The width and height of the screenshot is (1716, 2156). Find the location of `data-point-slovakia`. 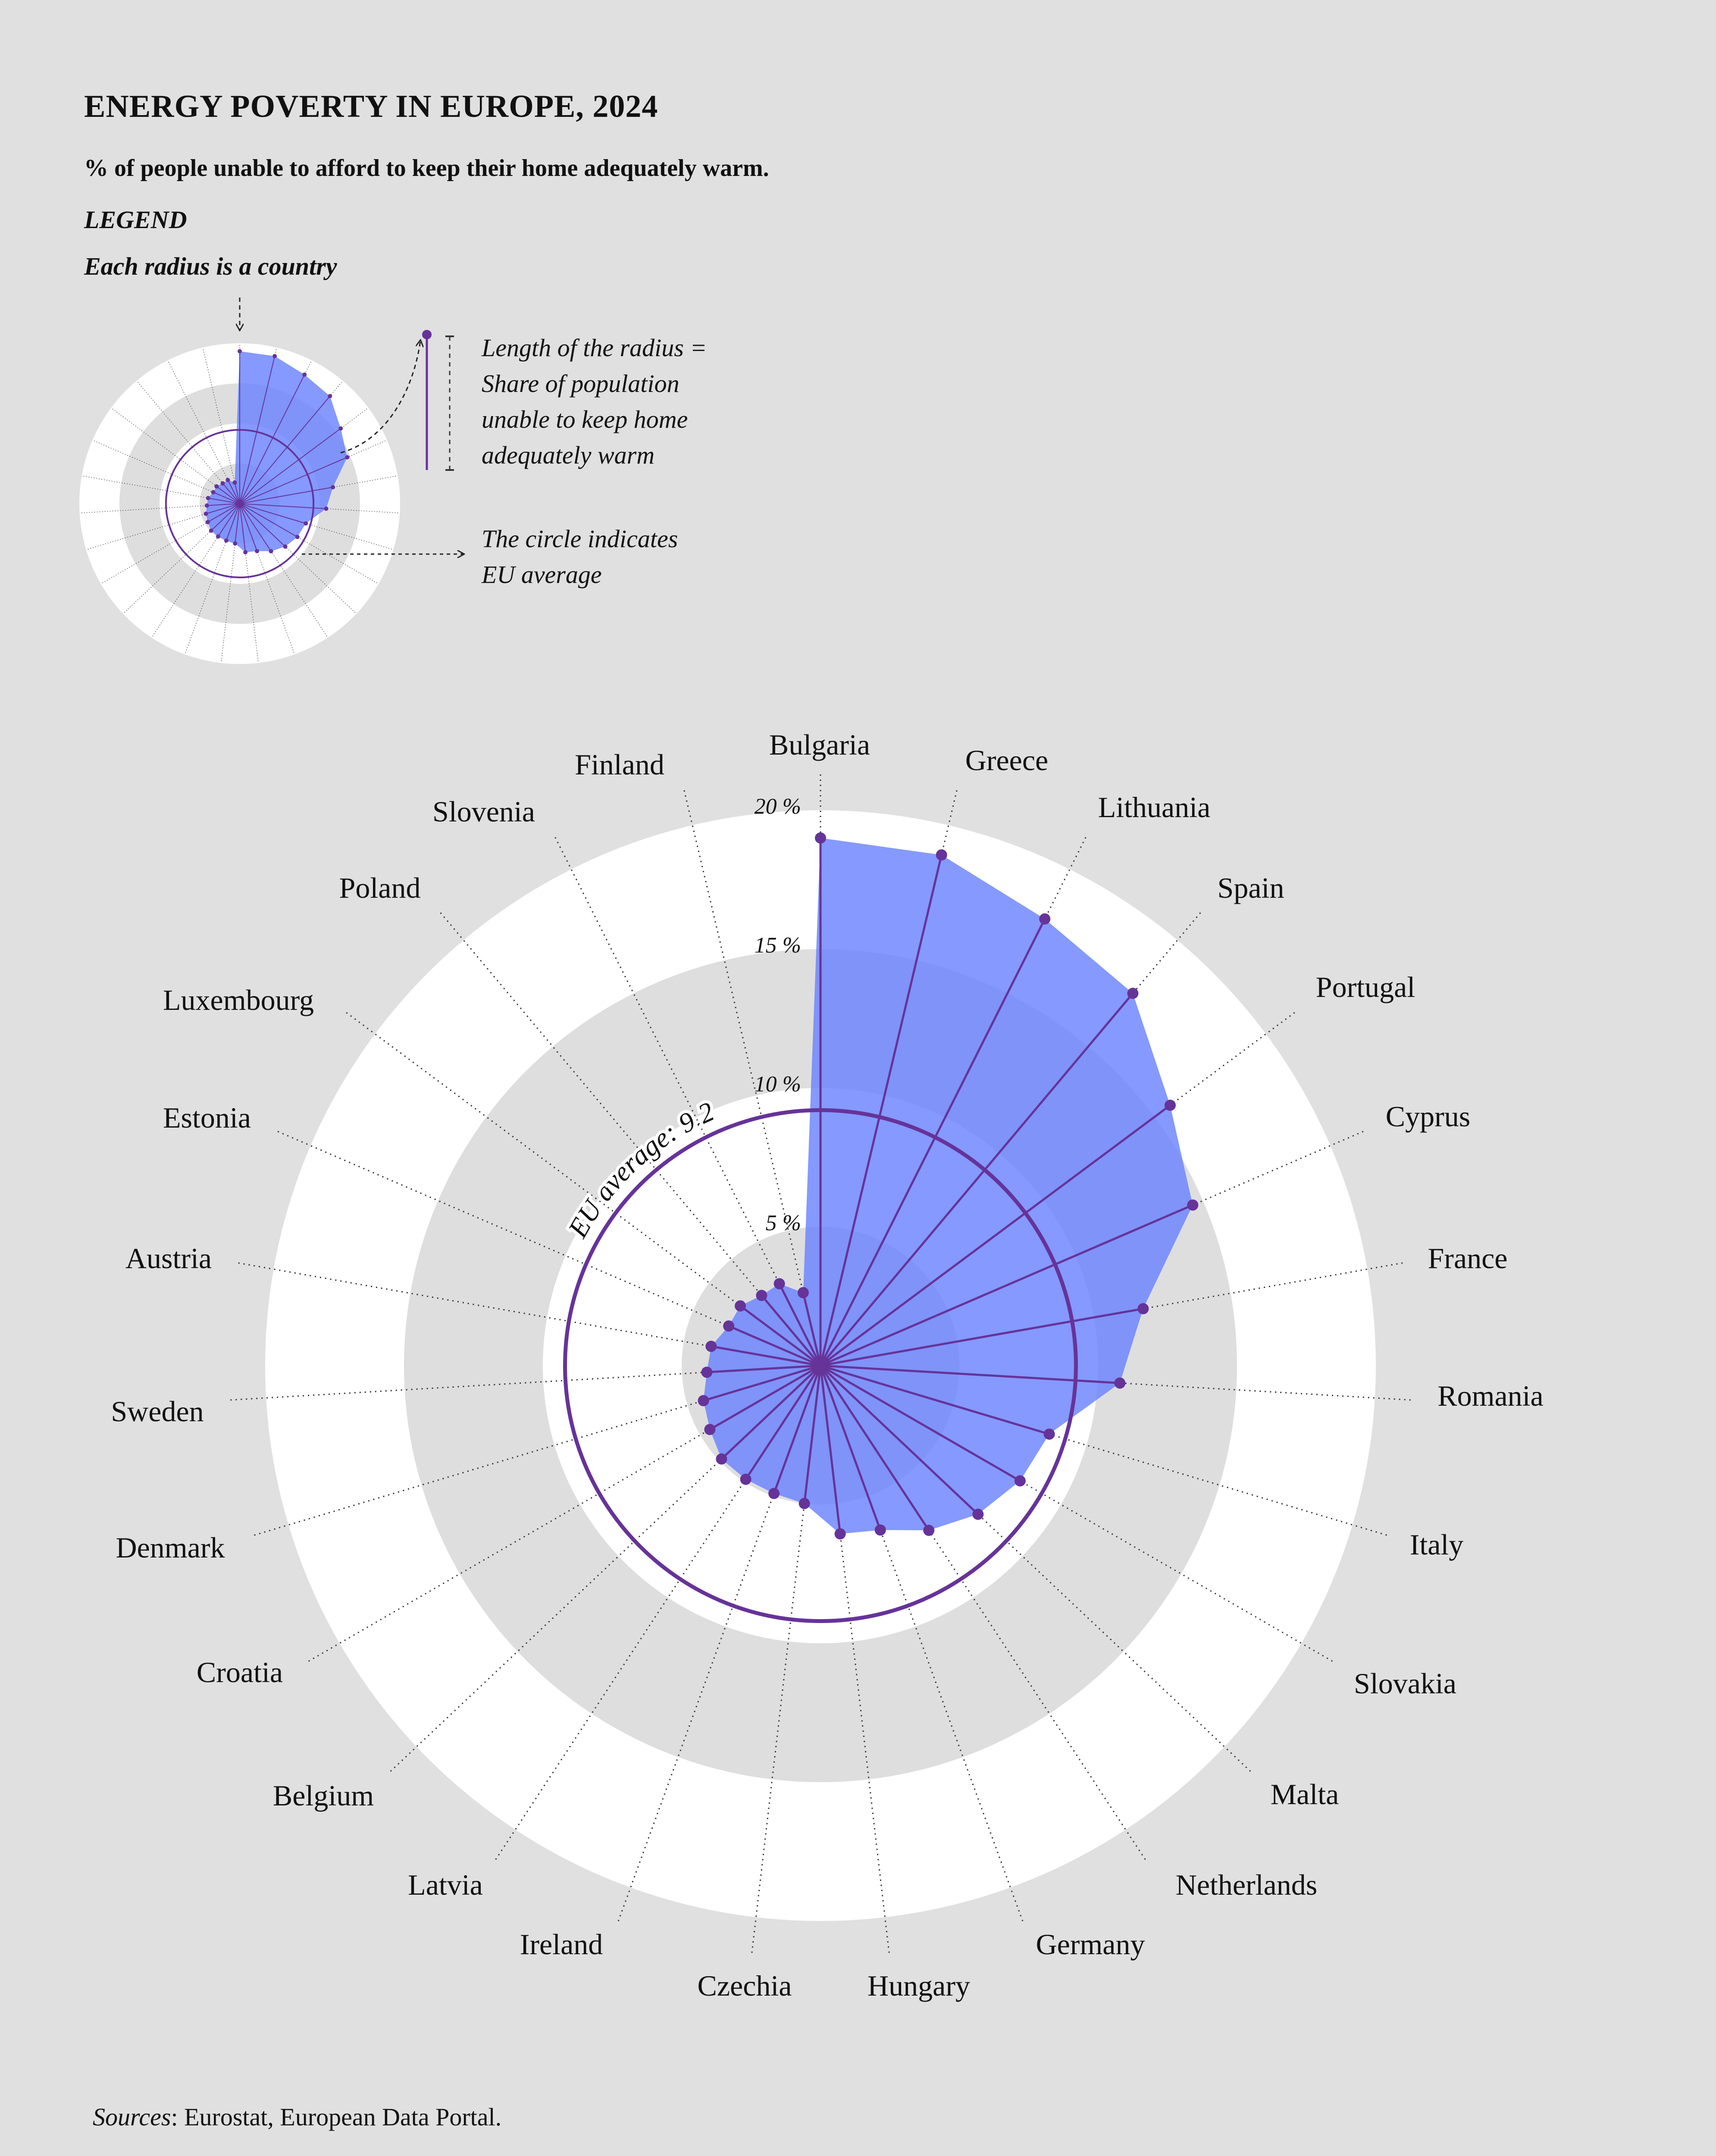

data-point-slovakia is located at coordinates (297, 537).